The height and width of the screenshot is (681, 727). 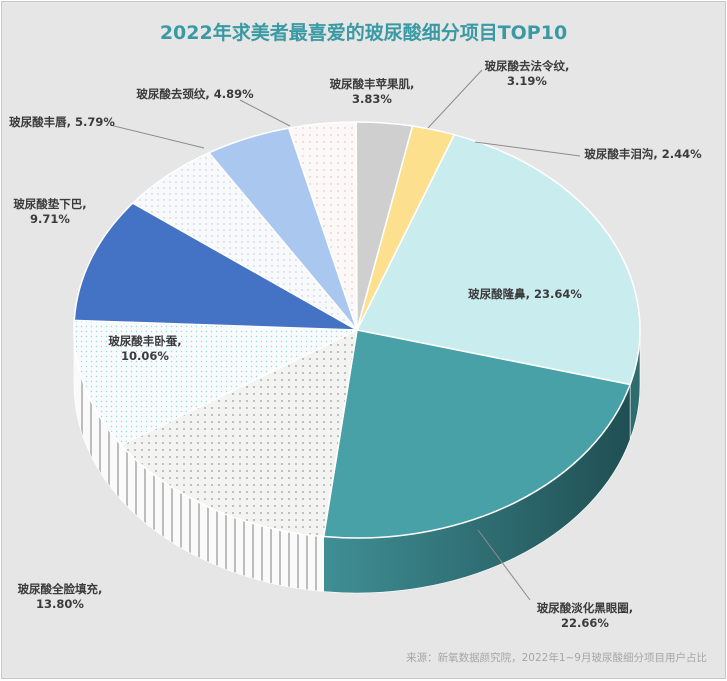 What do you see at coordinates (49, 211) in the screenshot?
I see `data-label-chin: 玻尿酸垫下巴, 9.71%` at bounding box center [49, 211].